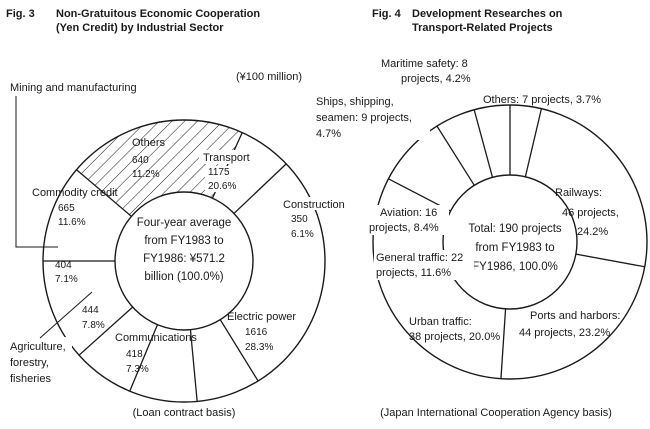  I want to click on fig4-slice-railways, so click(586, 187).